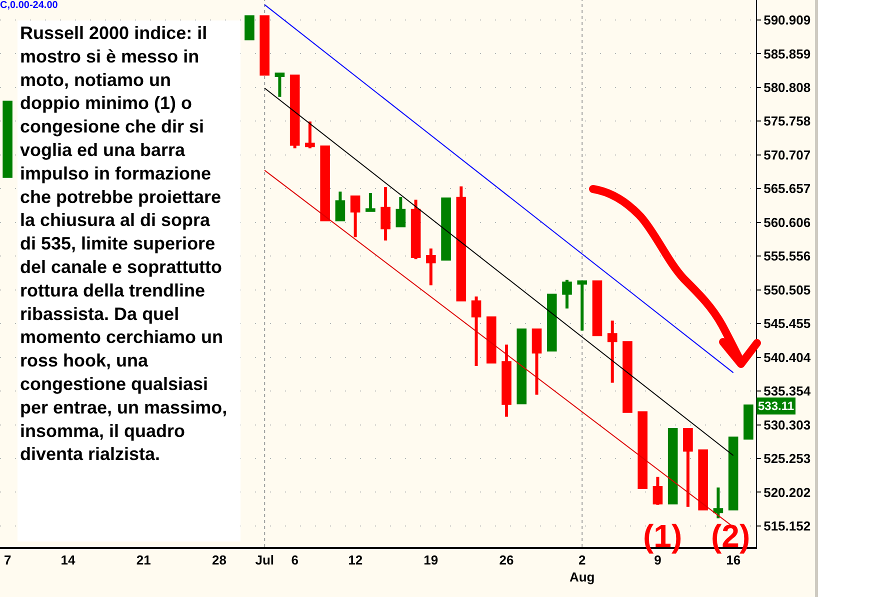 This screenshot has width=884, height=597. What do you see at coordinates (788, 357) in the screenshot?
I see `y-tick-label: 540.404` at bounding box center [788, 357].